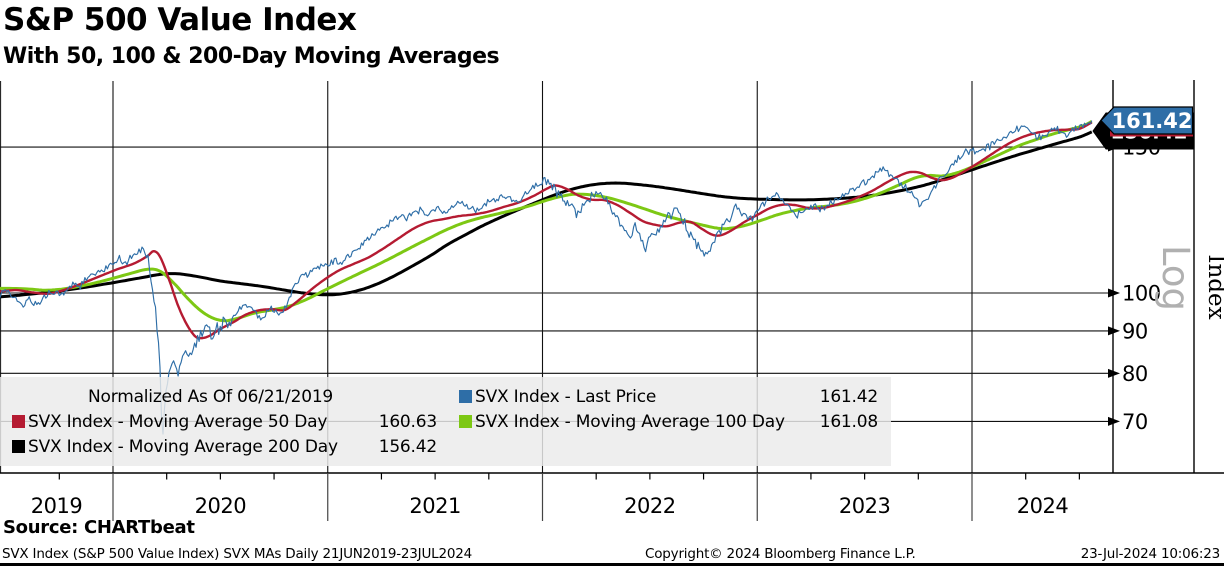  Describe the element at coordinates (669, 446) in the screenshot. I see `legend-empty-cell` at that location.